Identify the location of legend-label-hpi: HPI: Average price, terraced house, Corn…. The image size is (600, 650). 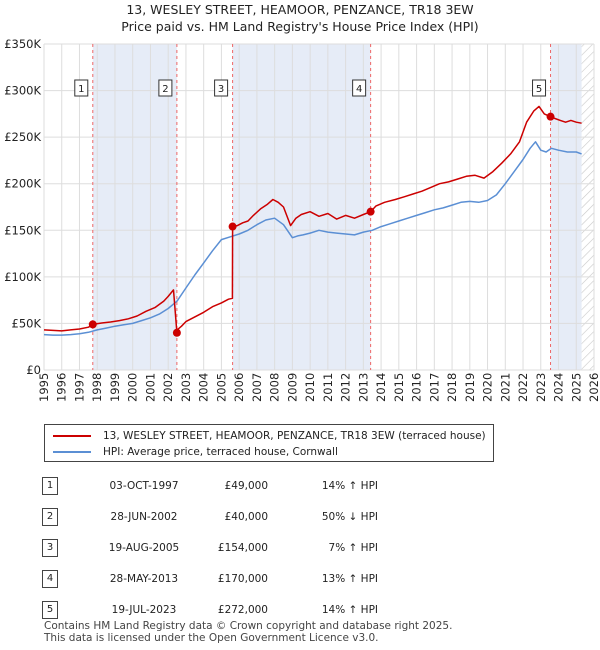
(220, 452).